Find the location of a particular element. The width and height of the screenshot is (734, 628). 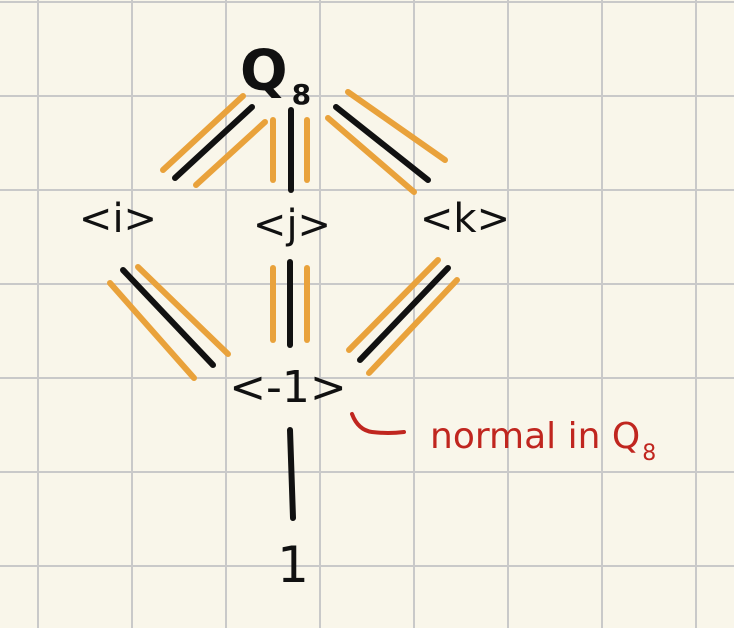

edge-k-neg1 is located at coordinates (404, 314).